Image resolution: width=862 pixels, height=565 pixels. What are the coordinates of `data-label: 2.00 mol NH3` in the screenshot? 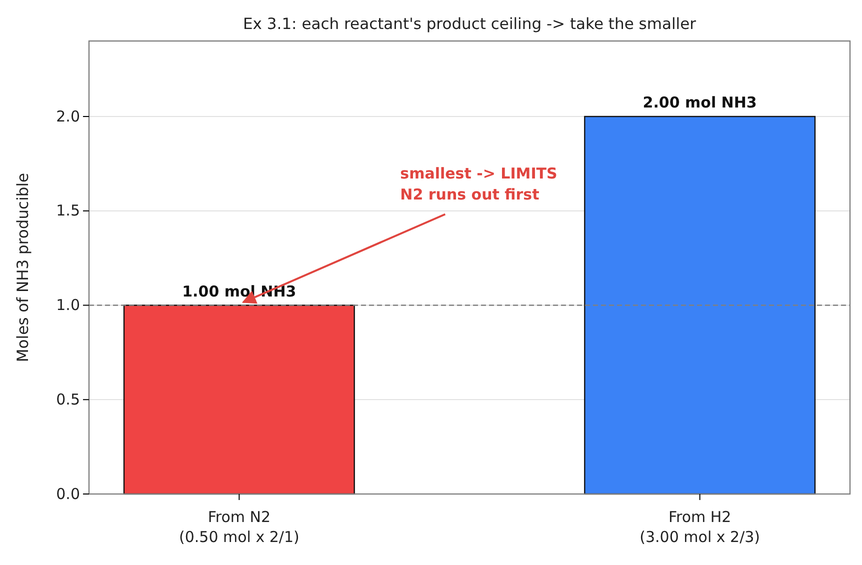 It's located at (699, 103).